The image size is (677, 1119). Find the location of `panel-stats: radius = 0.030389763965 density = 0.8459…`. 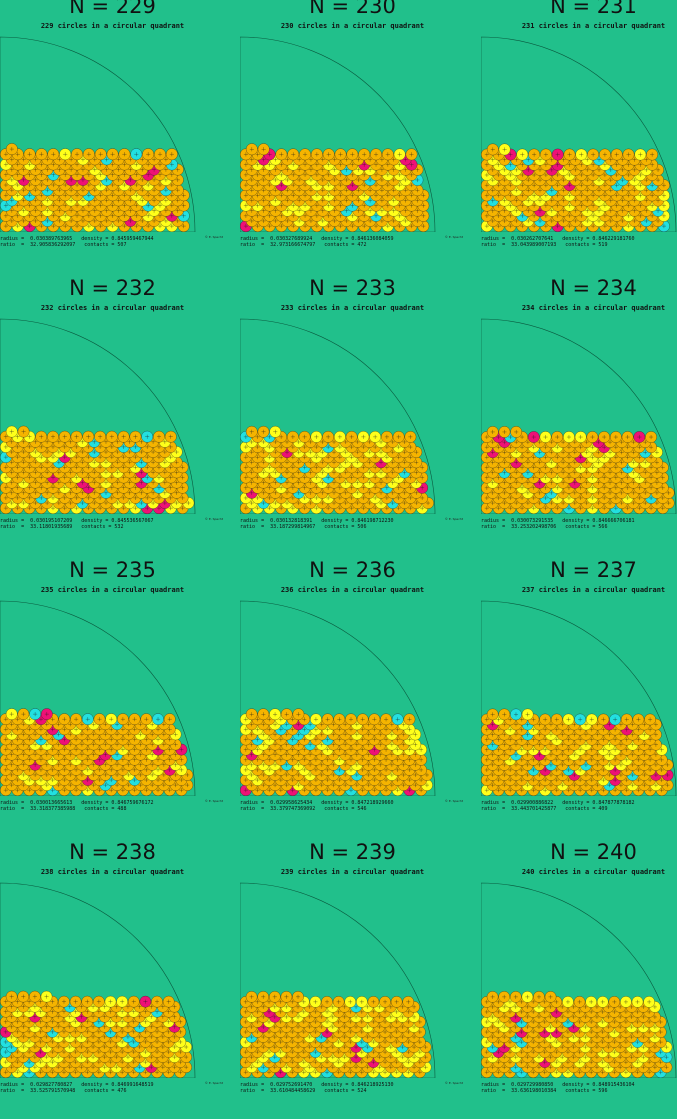

panel-stats: radius = 0.030389763965 density = 0.8459… is located at coordinates (112, 242).